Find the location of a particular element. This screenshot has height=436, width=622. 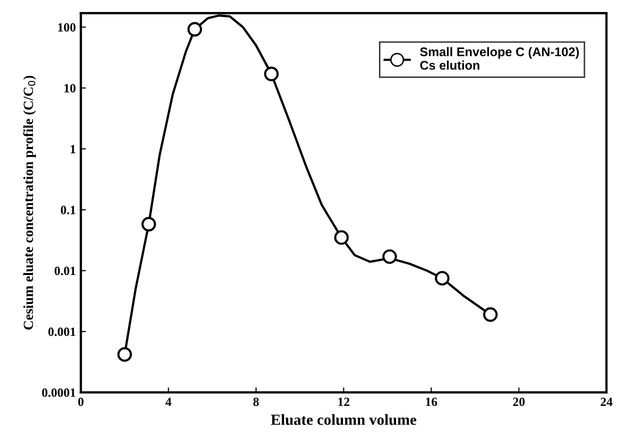

y-tick-label: 0.0001 is located at coordinates (59, 392).